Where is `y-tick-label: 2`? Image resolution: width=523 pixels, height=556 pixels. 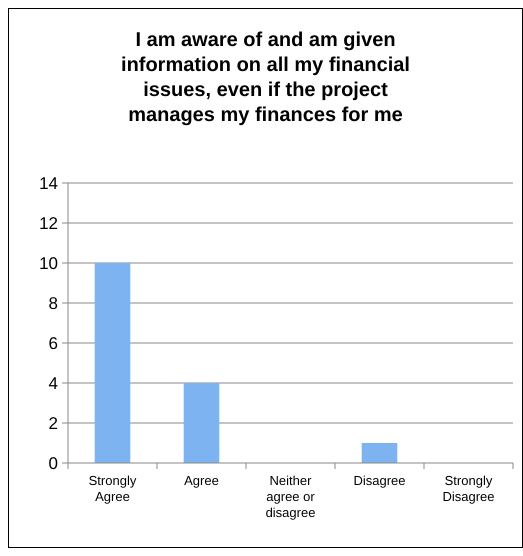 y-tick-label: 2 is located at coordinates (53, 423).